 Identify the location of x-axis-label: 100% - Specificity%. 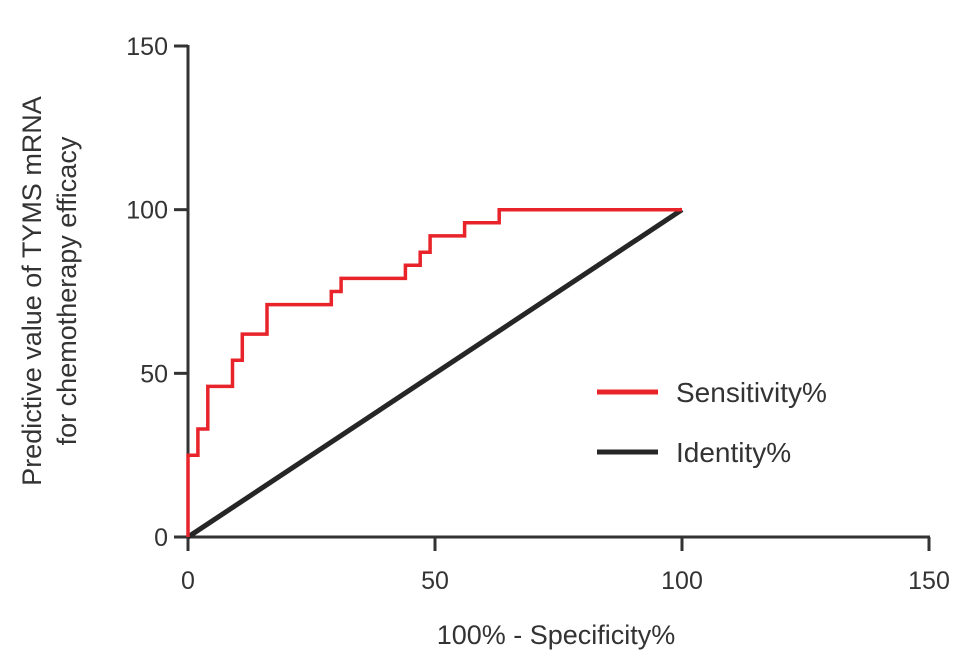
(556, 635).